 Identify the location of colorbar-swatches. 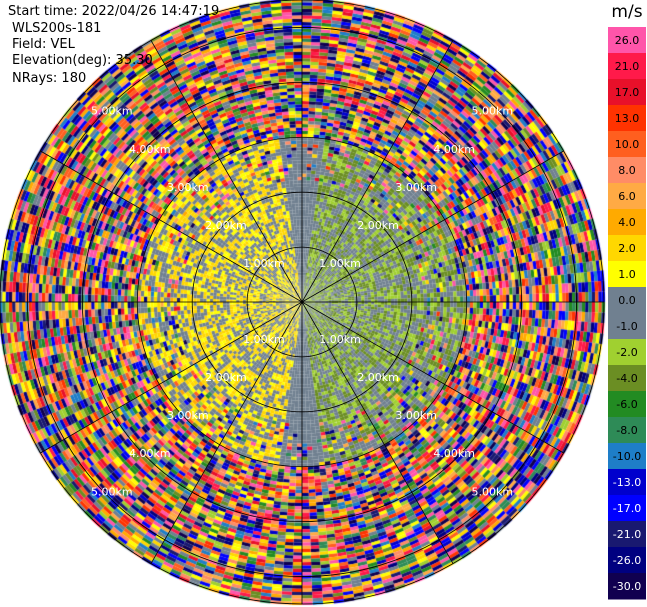
(627, 313).